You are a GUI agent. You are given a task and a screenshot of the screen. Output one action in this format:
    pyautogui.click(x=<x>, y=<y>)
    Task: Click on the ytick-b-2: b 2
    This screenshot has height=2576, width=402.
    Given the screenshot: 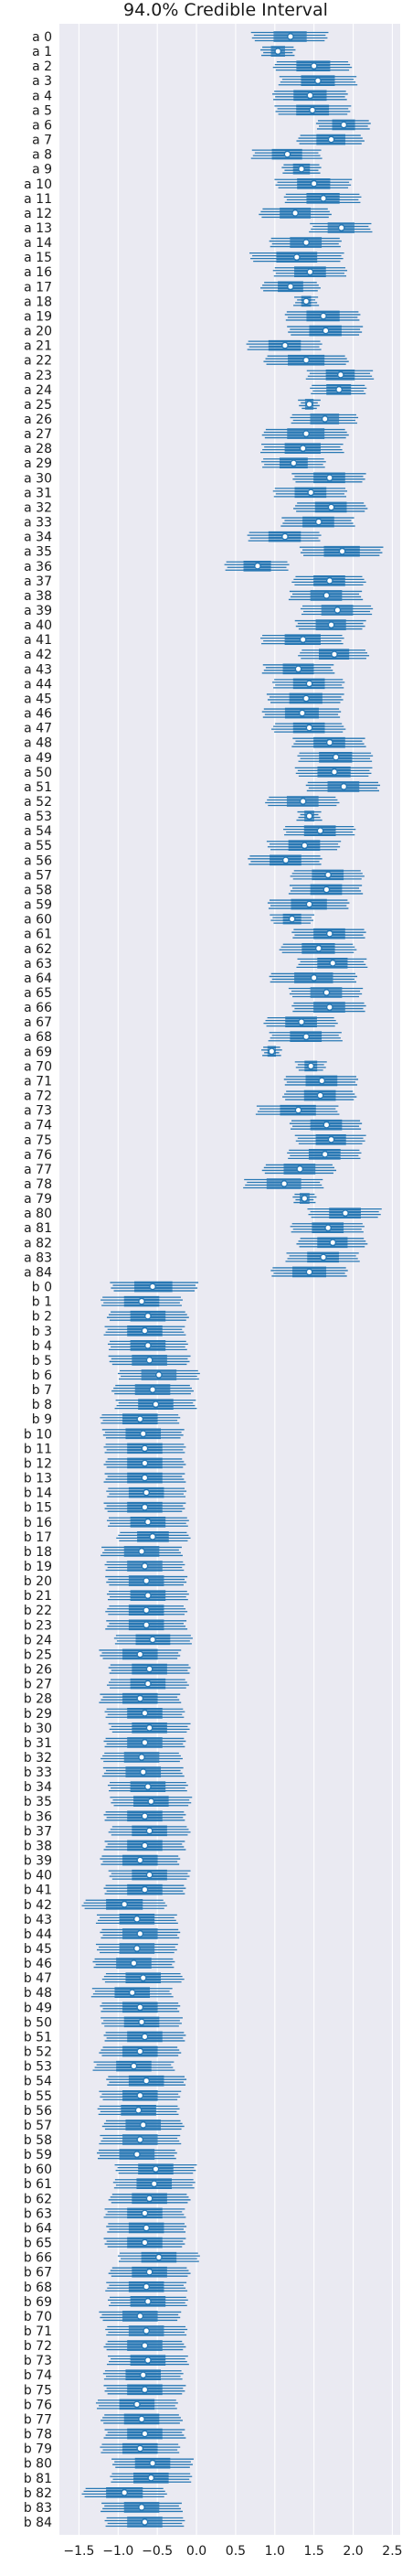 What is the action you would take?
    pyautogui.click(x=42, y=1318)
    